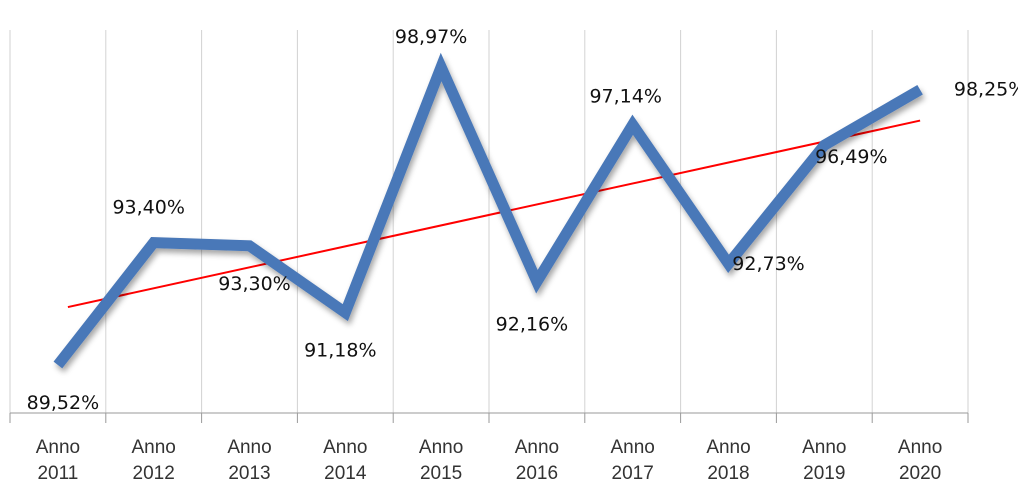 The height and width of the screenshot is (495, 1018). What do you see at coordinates (489, 417) in the screenshot?
I see `x-axis` at bounding box center [489, 417].